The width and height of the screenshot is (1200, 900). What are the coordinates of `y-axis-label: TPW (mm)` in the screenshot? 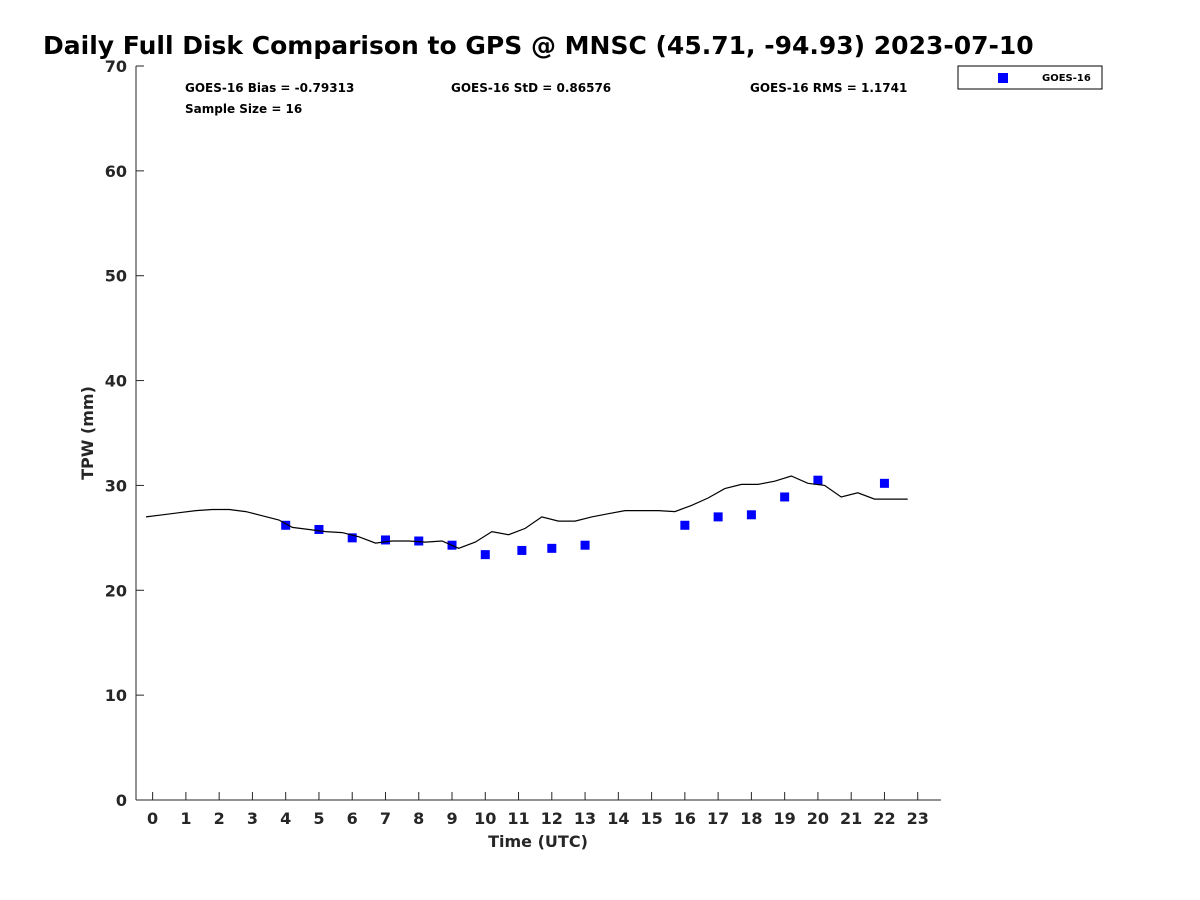 It's located at (87, 433).